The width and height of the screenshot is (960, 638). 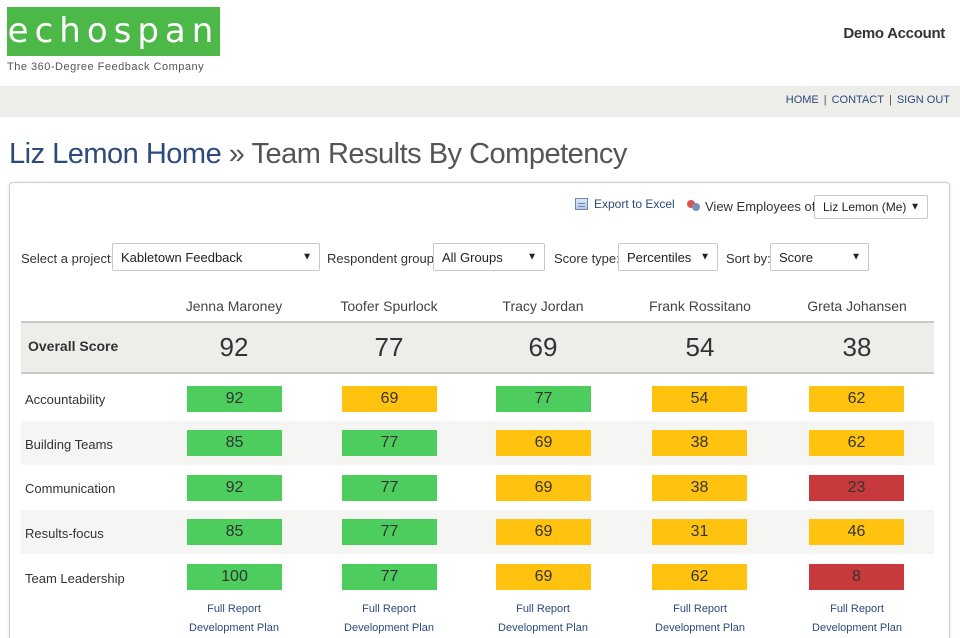 I want to click on overall-score: 38, so click(x=857, y=347).